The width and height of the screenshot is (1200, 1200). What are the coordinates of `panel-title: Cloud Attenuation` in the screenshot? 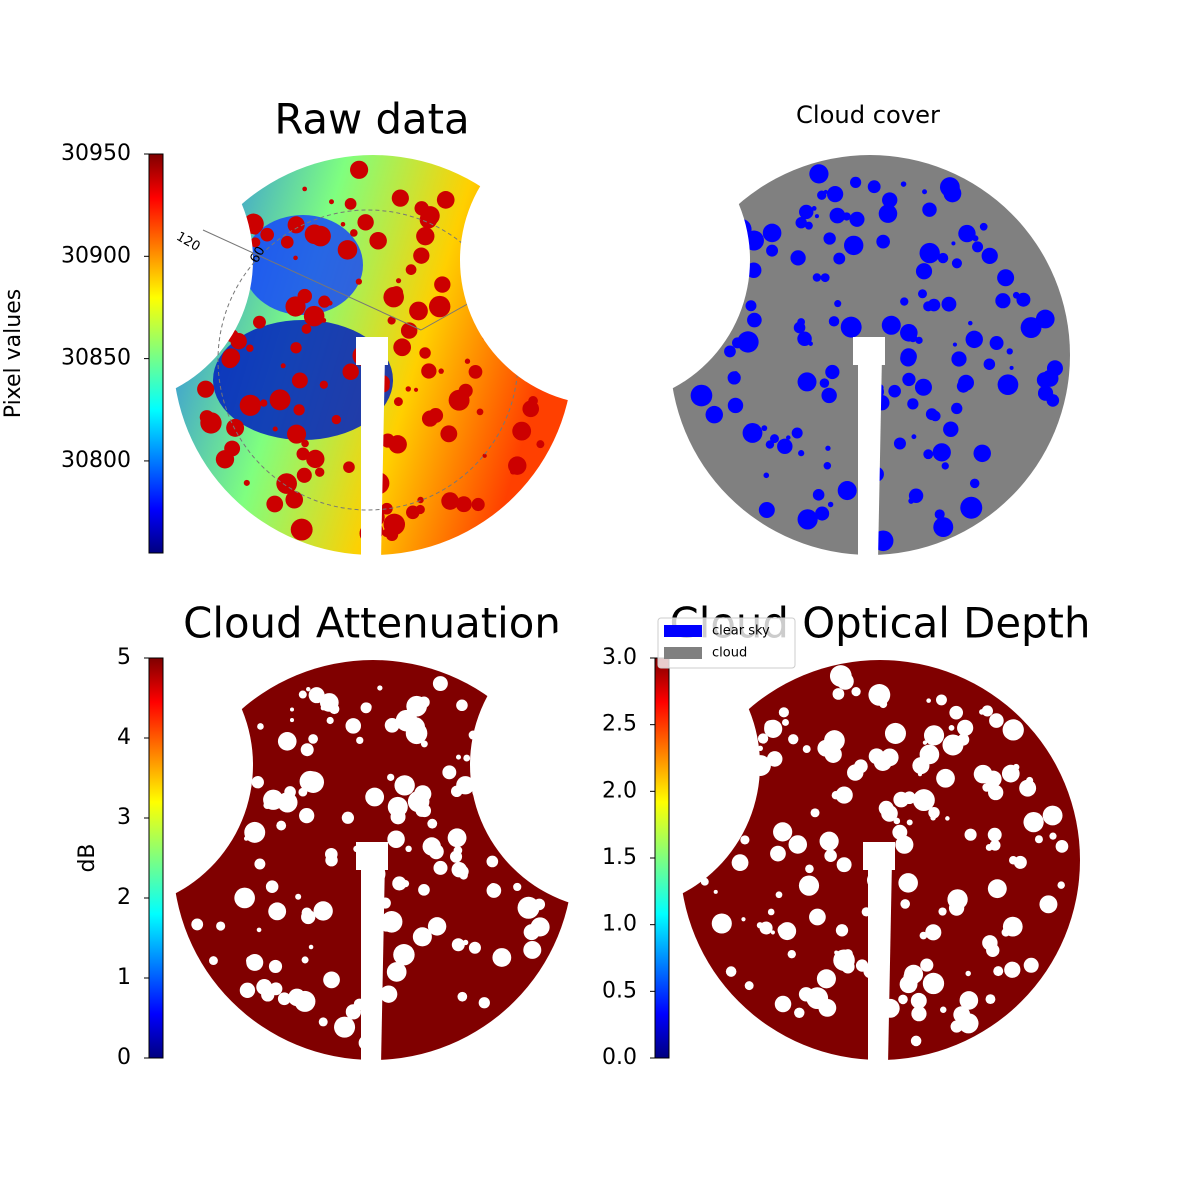 It's located at (372, 623).